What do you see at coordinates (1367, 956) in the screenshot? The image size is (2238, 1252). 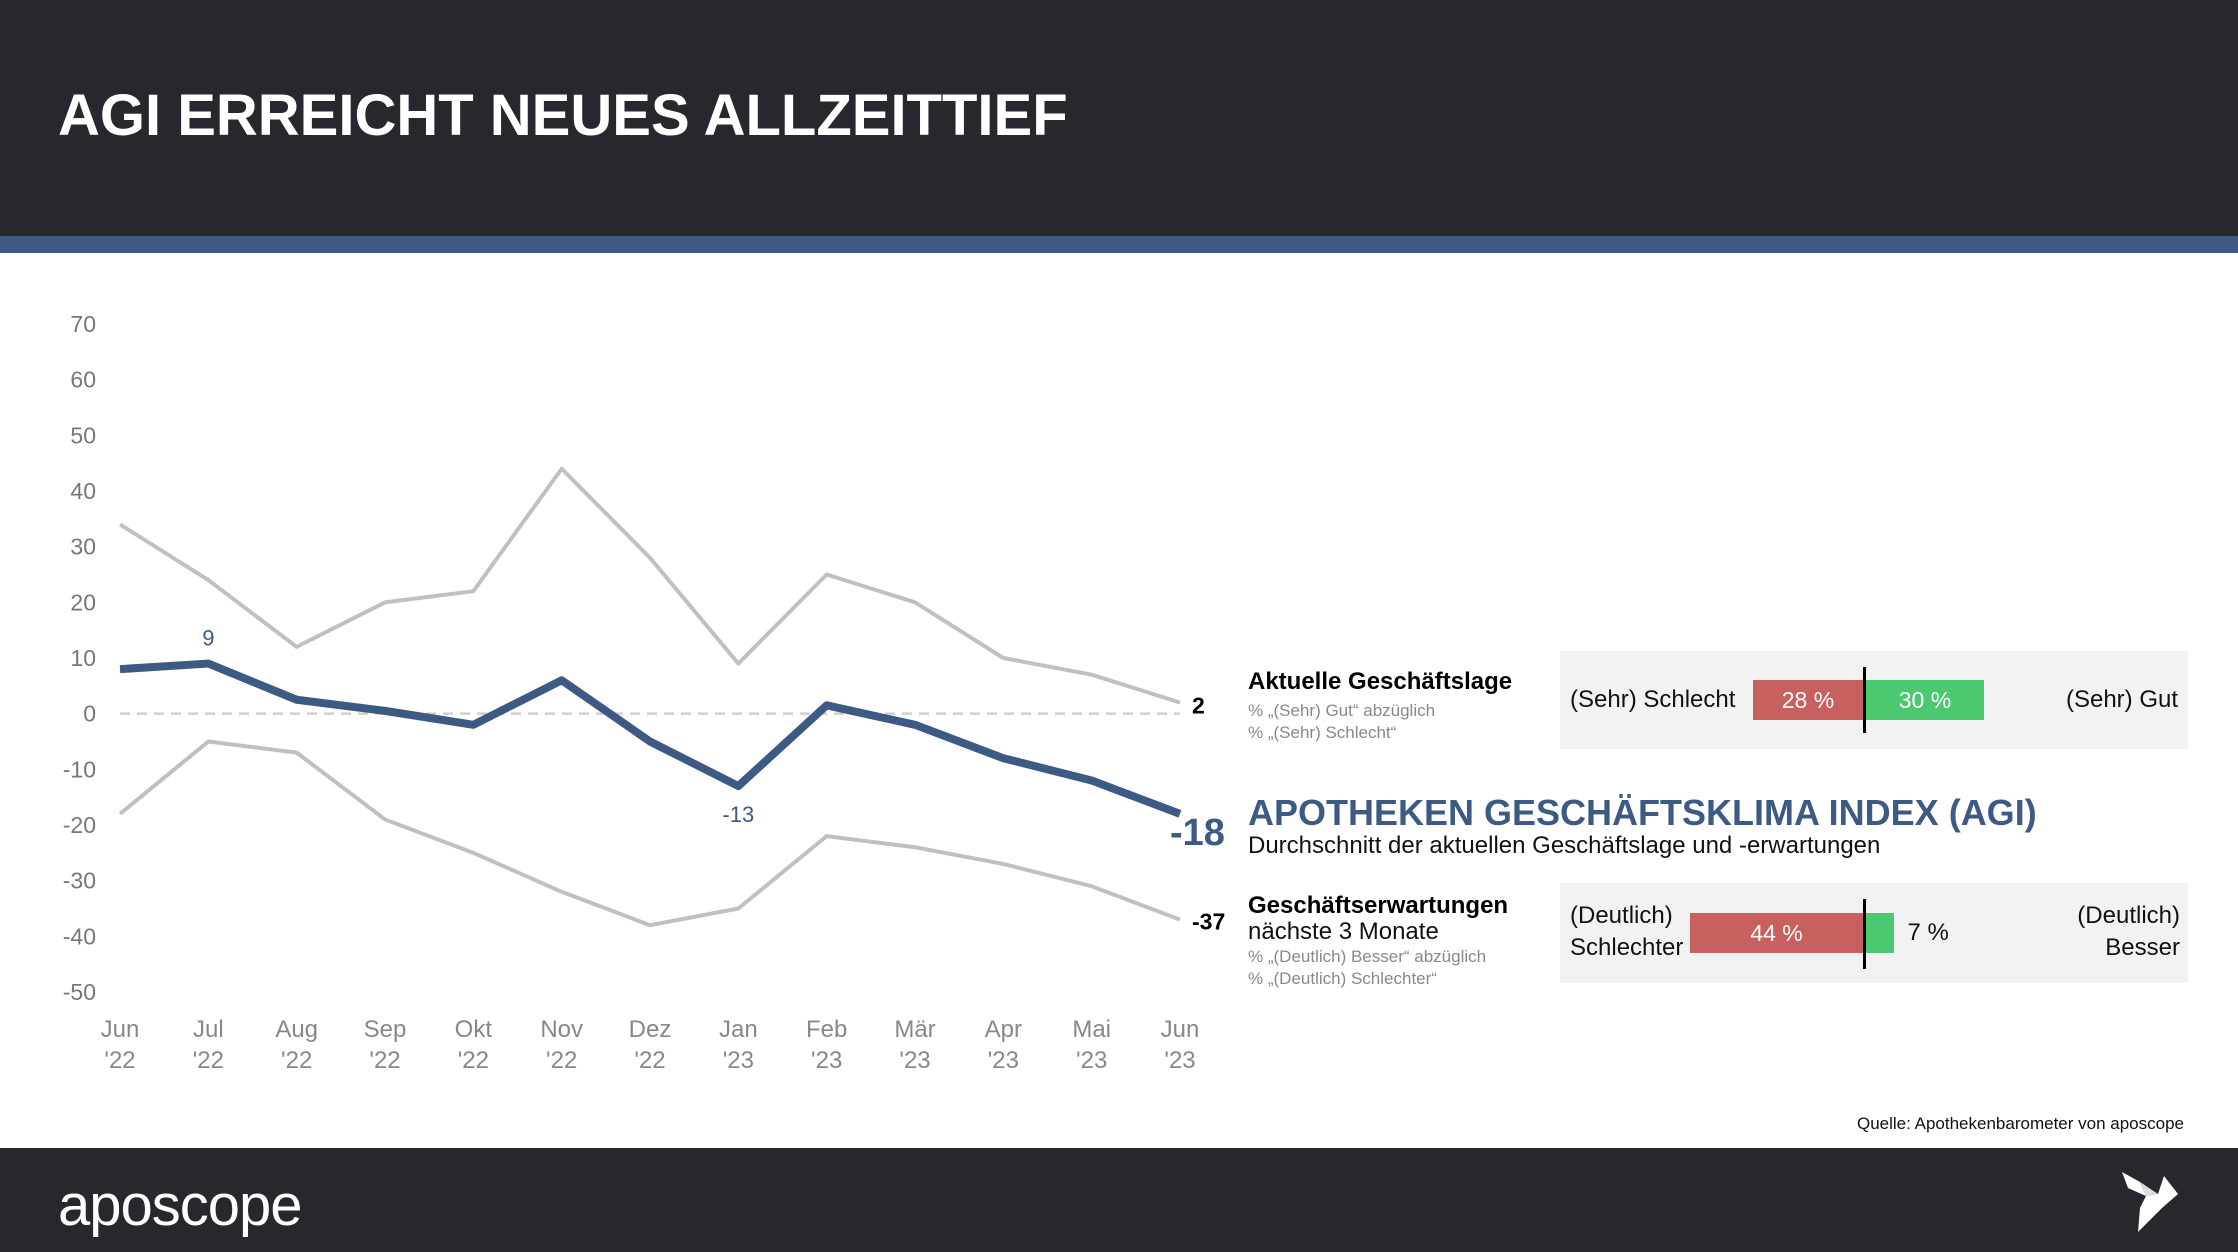 I see `expect-note1: % „(Deutlich) Besser“ abzüglich` at bounding box center [1367, 956].